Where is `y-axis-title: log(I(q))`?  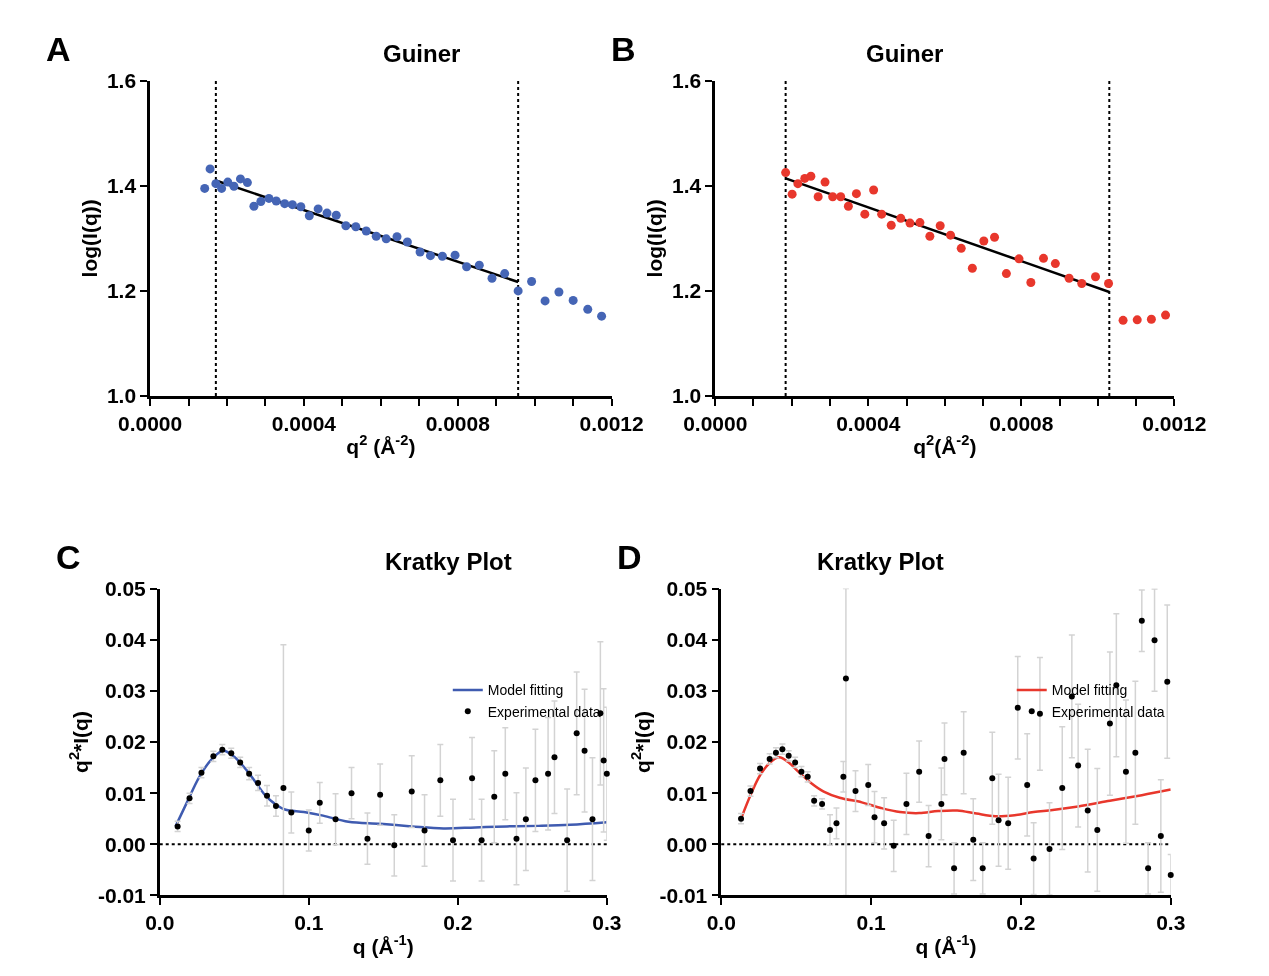 y-axis-title: log(I(q)) is located at coordinates (90, 238).